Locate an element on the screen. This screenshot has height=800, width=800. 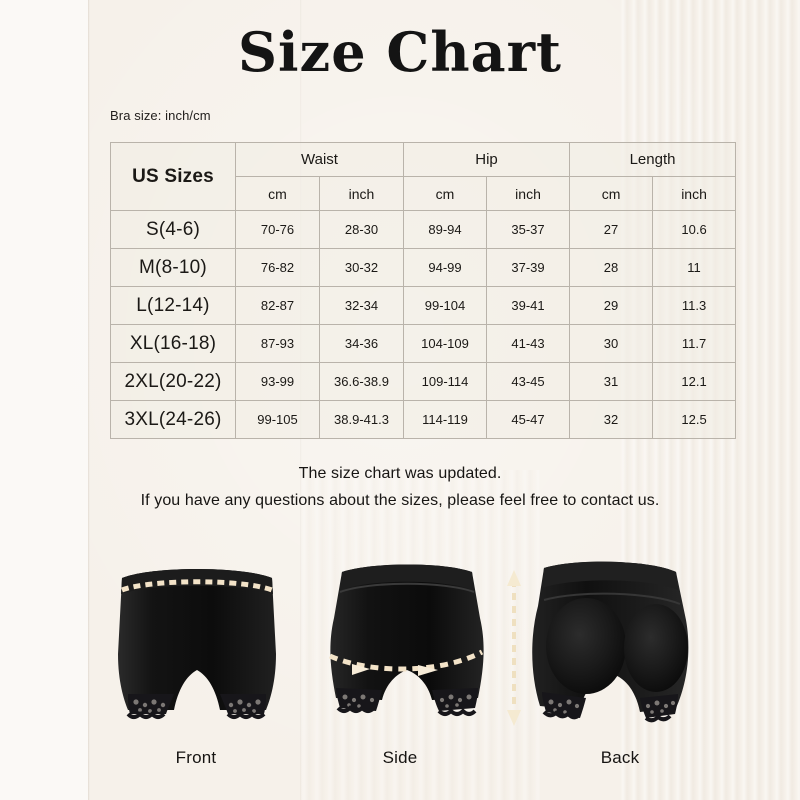
bra-size-label: Bra size: inch/cm is located at coordinates (160, 115).